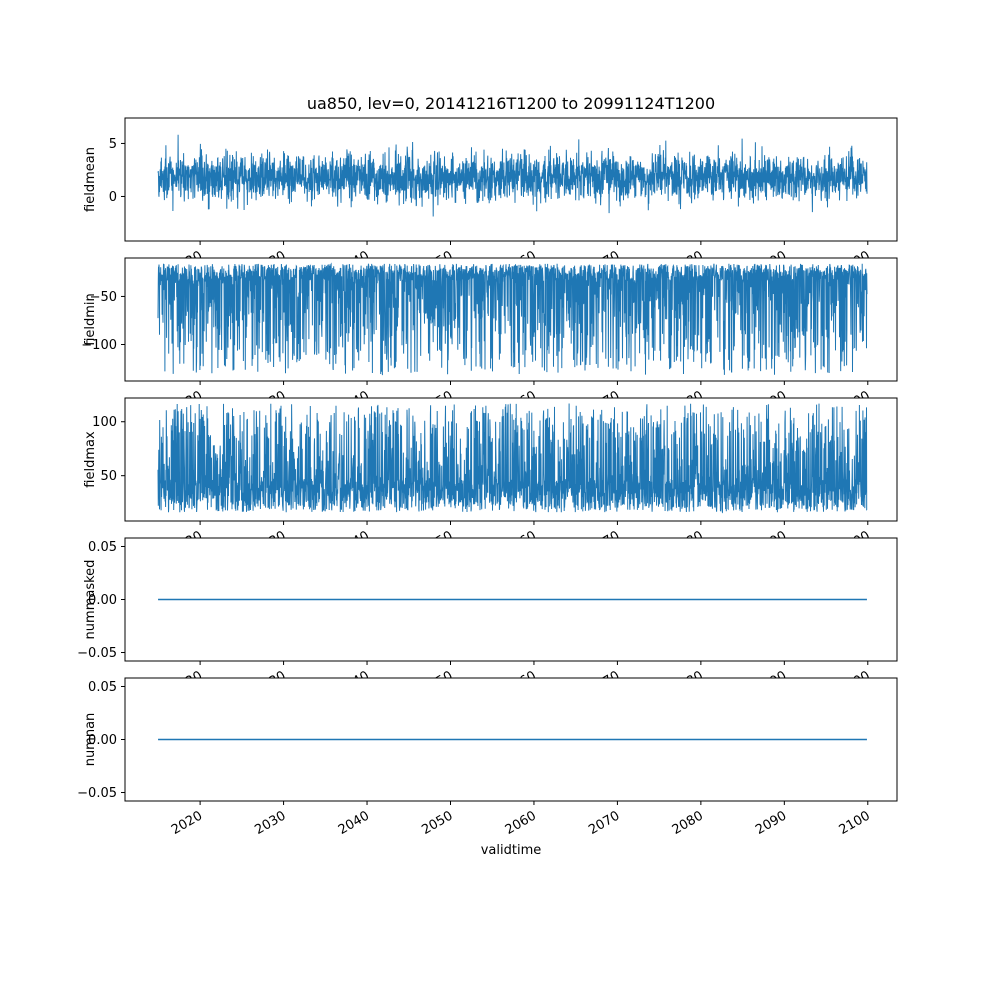 The height and width of the screenshot is (1000, 1000). I want to click on y-tick-label: 50, so click(108, 476).